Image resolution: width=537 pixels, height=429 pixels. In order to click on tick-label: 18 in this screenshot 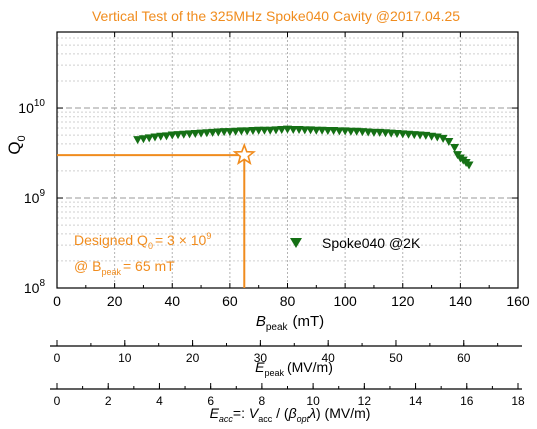, I will do `click(518, 401)`.